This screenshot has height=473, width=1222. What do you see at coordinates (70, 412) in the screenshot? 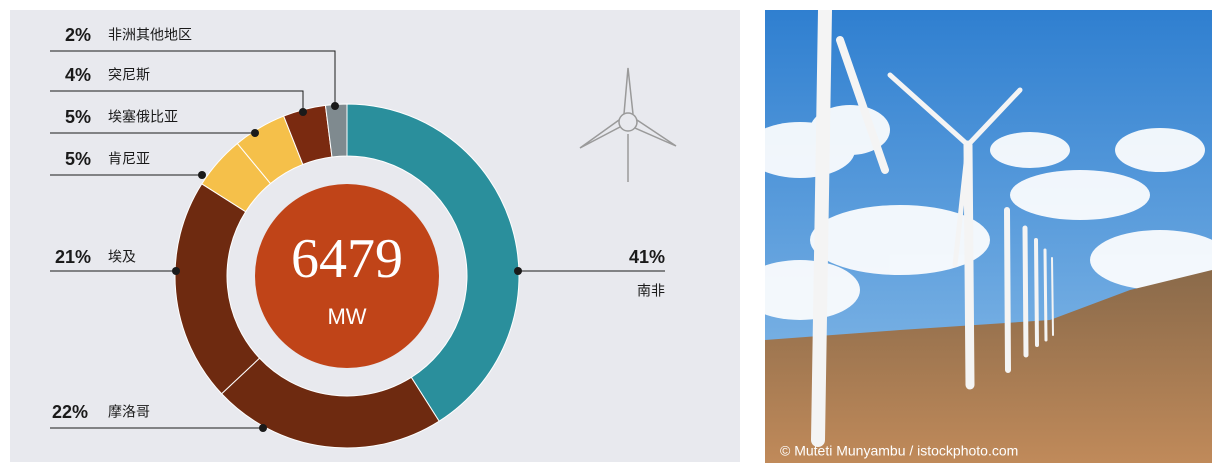
I see `value-label: 22%` at bounding box center [70, 412].